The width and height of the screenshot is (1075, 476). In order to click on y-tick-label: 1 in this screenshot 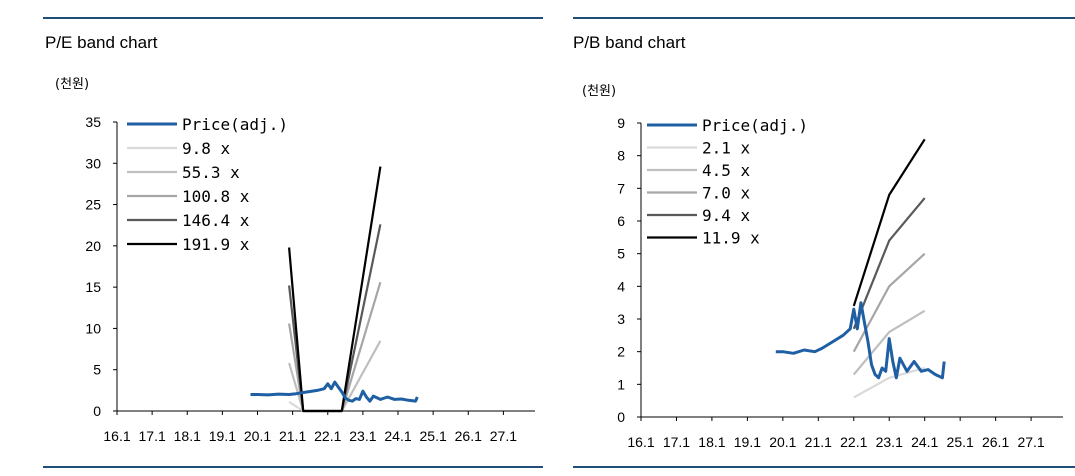, I will do `click(621, 384)`.